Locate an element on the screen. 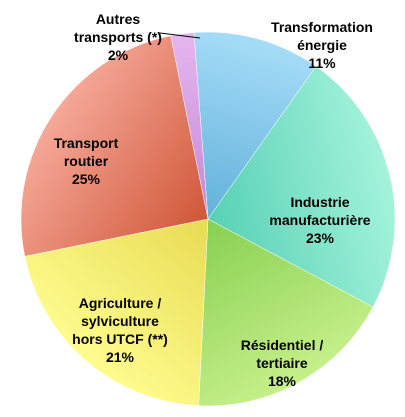 The height and width of the screenshot is (417, 405). pie-label-value: 25% is located at coordinates (86, 179).